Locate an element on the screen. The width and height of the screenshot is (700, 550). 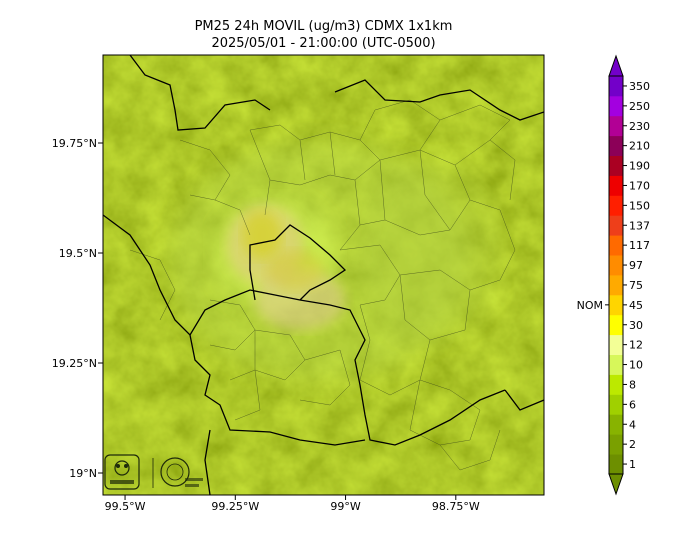
colorbar-tick-label: 12 is located at coordinates (636, 345).